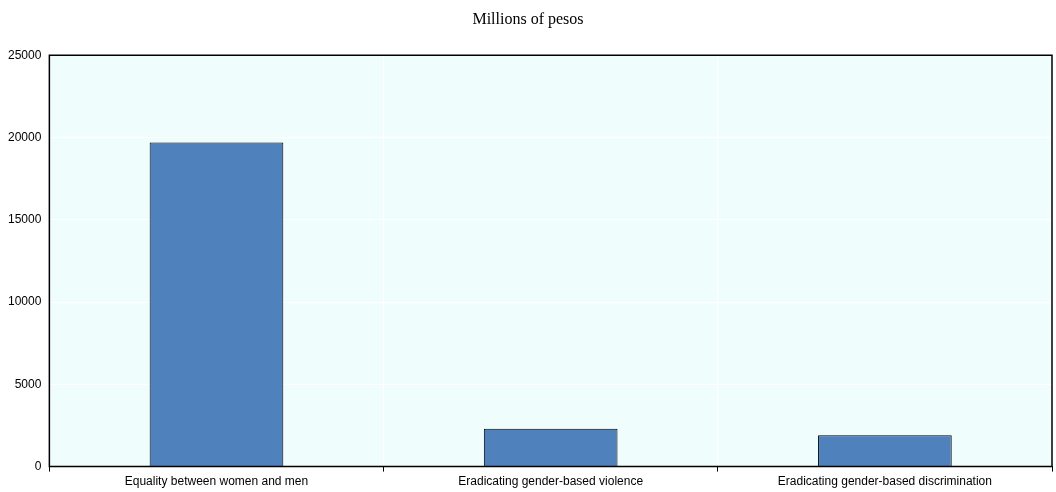  Describe the element at coordinates (24, 219) in the screenshot. I see `y-tick-label: 15000` at that location.